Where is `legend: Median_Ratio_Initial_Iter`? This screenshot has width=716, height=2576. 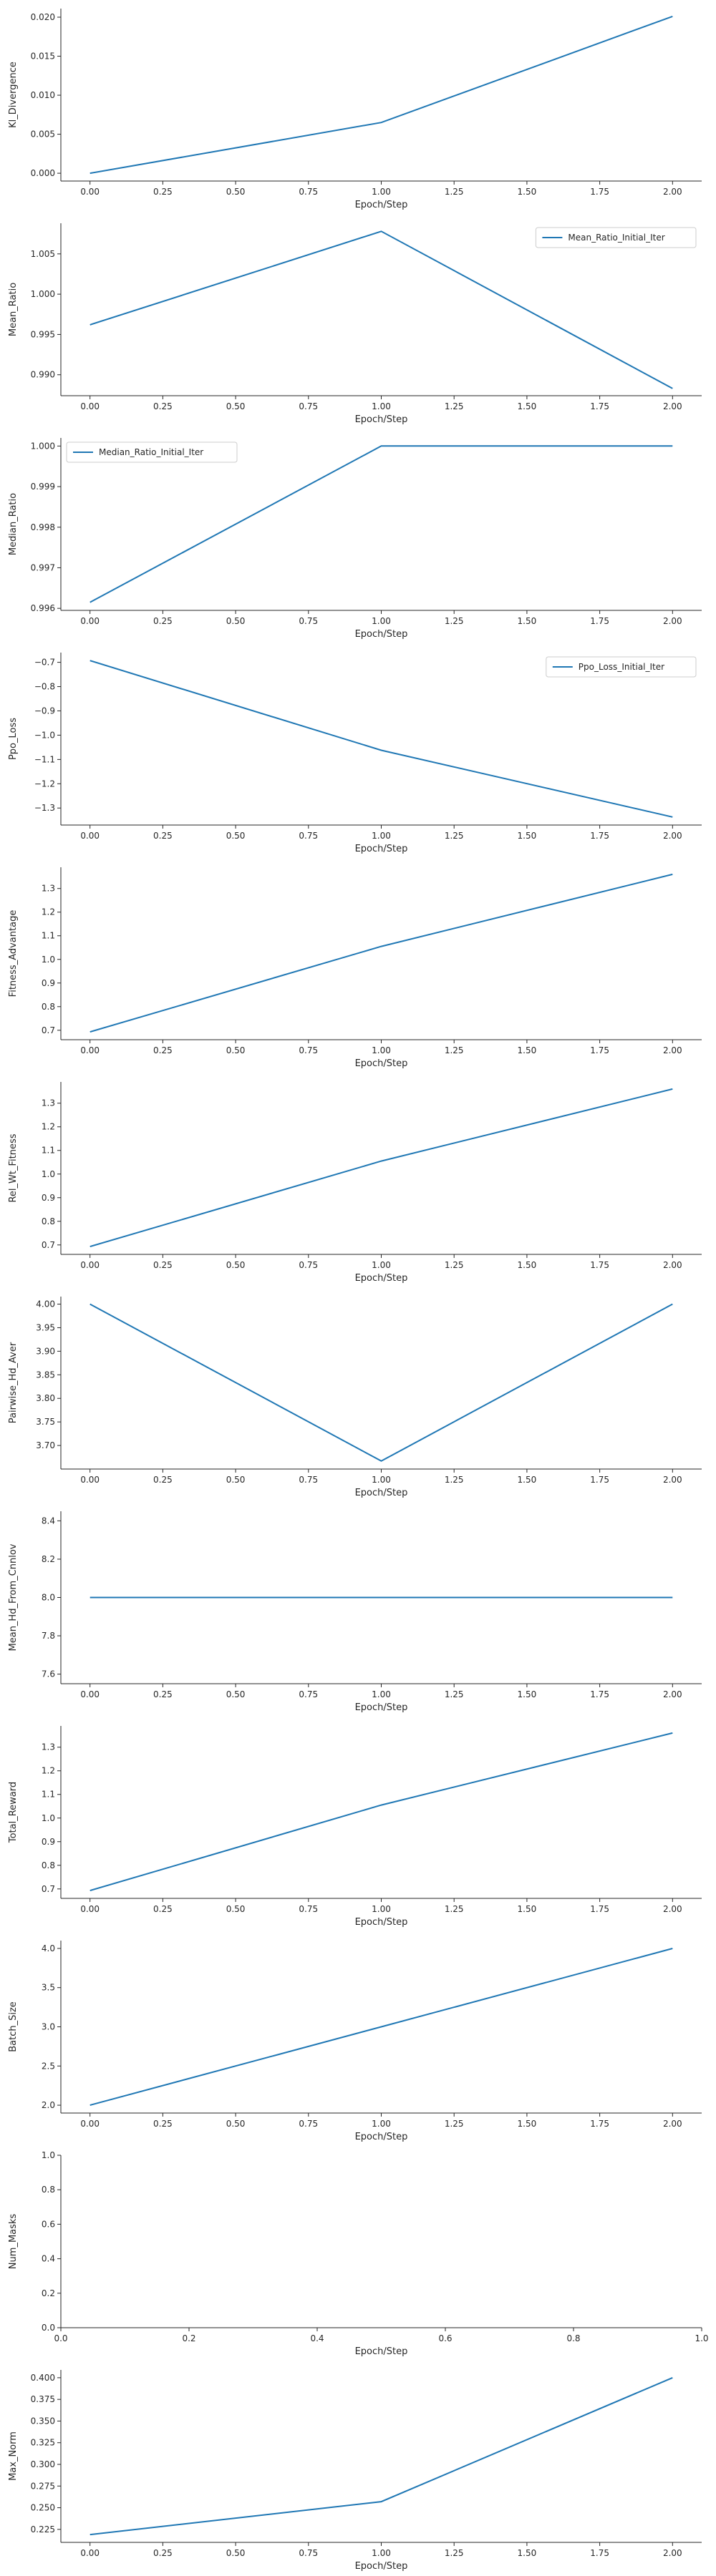 legend: Median_Ratio_Initial_Iter is located at coordinates (152, 452).